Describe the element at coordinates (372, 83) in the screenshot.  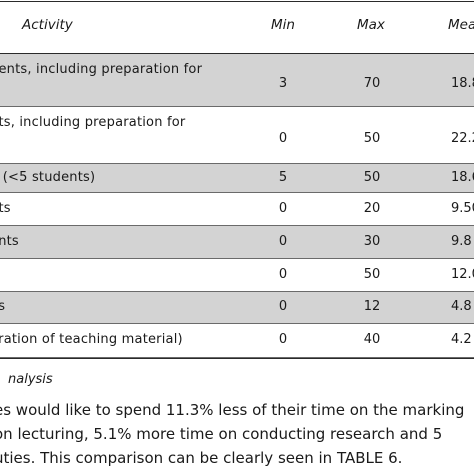
I see `cell-max: 70` at that location.